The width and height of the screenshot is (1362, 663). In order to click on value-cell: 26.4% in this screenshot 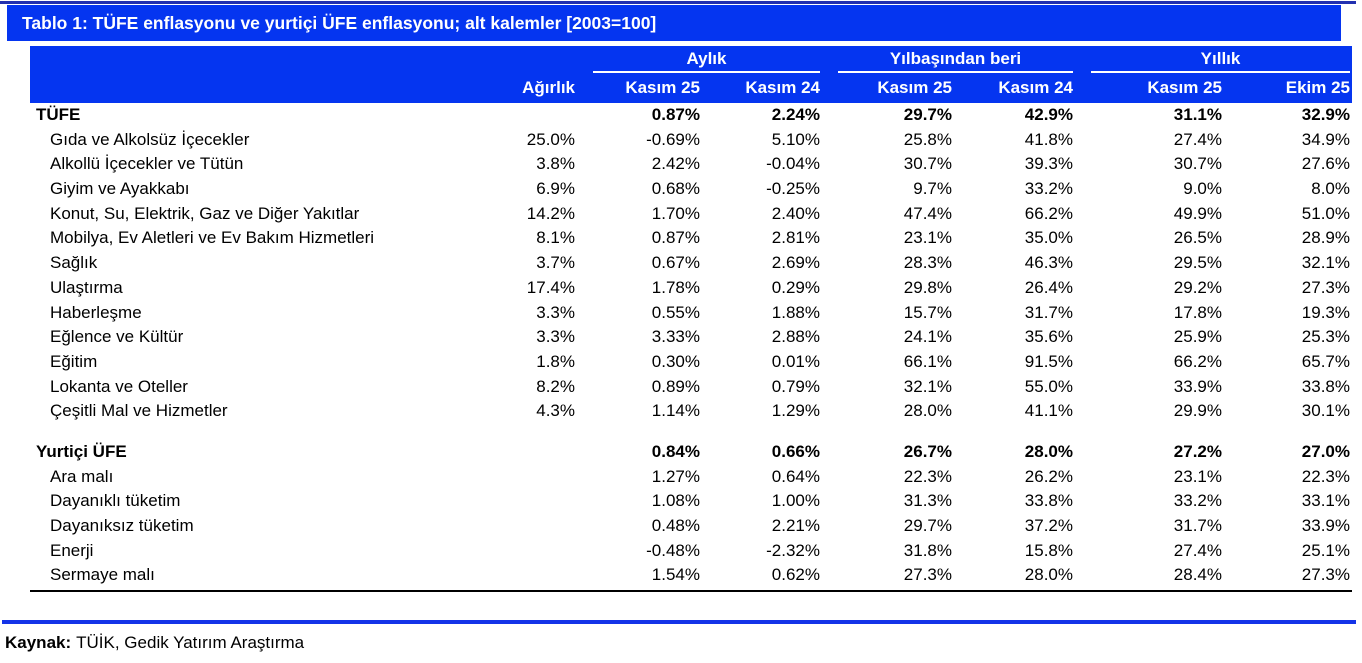, I will do `click(1048, 287)`.